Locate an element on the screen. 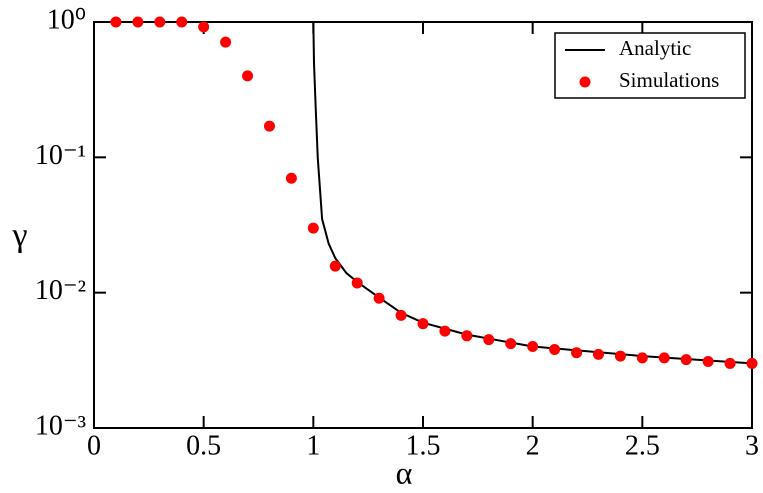  x-axis-label: α is located at coordinates (404, 472).